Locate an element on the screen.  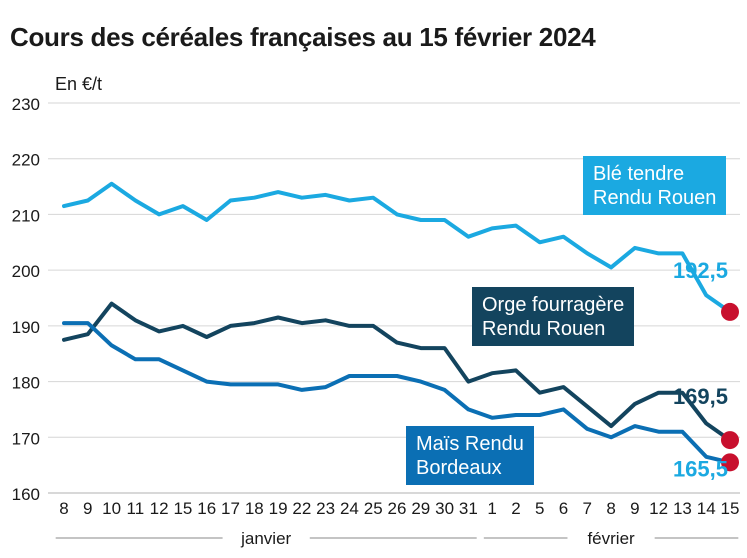
x-tick-label: 19 is located at coordinates (278, 508).